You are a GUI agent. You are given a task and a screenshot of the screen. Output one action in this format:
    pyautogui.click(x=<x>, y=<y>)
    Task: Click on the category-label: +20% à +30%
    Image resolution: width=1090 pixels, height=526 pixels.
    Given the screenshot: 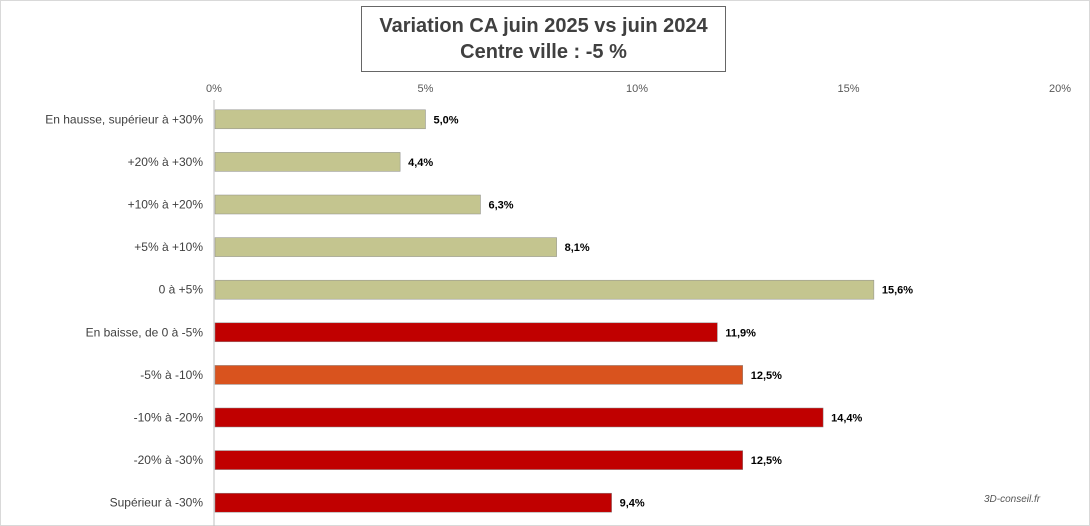 What is the action you would take?
    pyautogui.click(x=166, y=162)
    